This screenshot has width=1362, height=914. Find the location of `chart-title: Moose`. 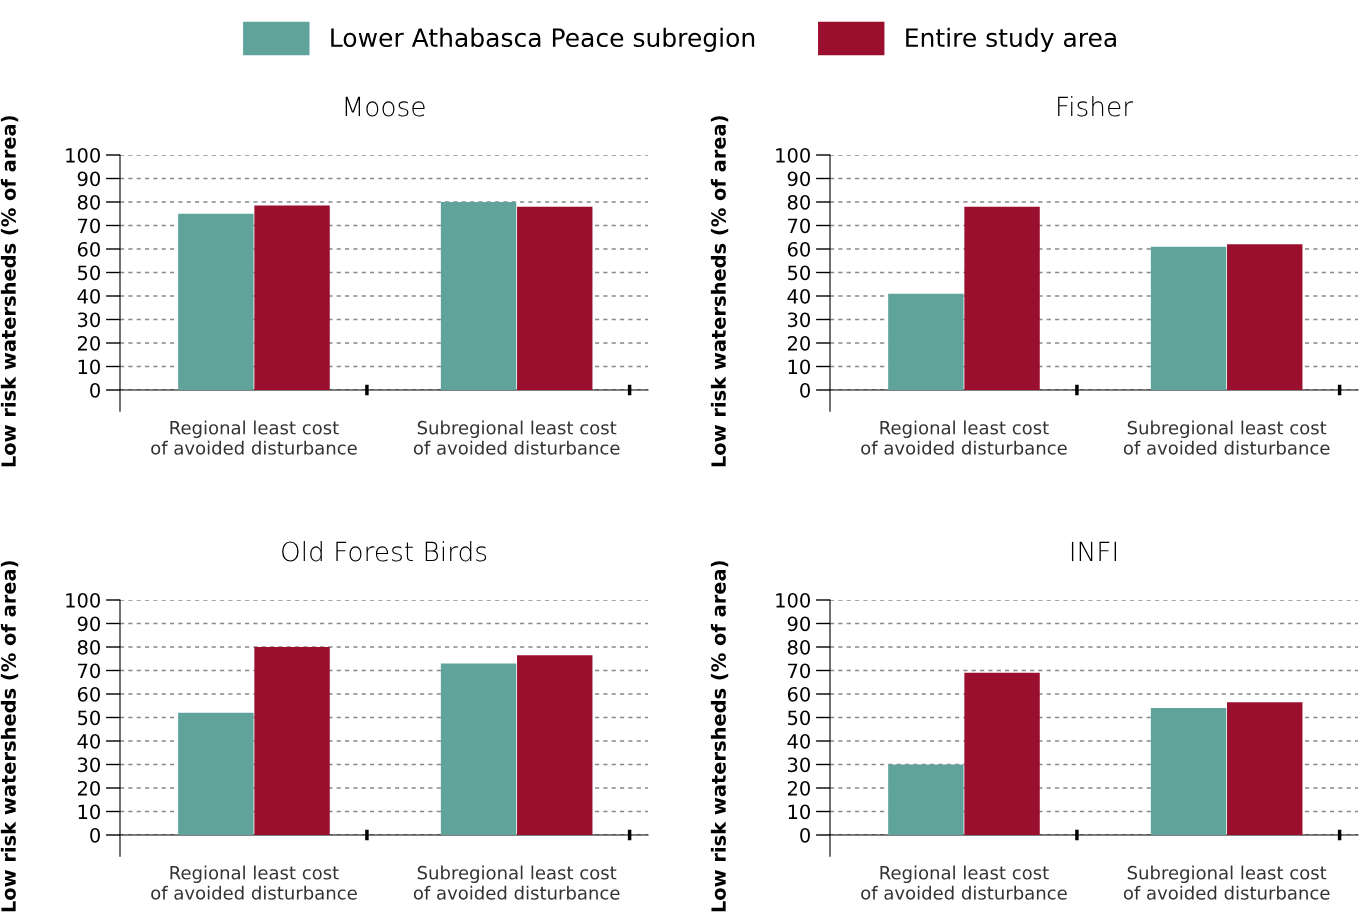

chart-title: Moose is located at coordinates (385, 106).